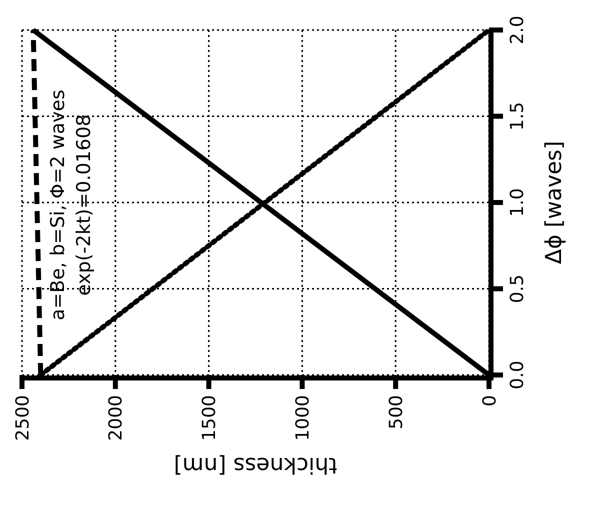 The height and width of the screenshot is (512, 596). Describe the element at coordinates (517, 30) in the screenshot. I see `y-tick-label: 2.0` at that location.